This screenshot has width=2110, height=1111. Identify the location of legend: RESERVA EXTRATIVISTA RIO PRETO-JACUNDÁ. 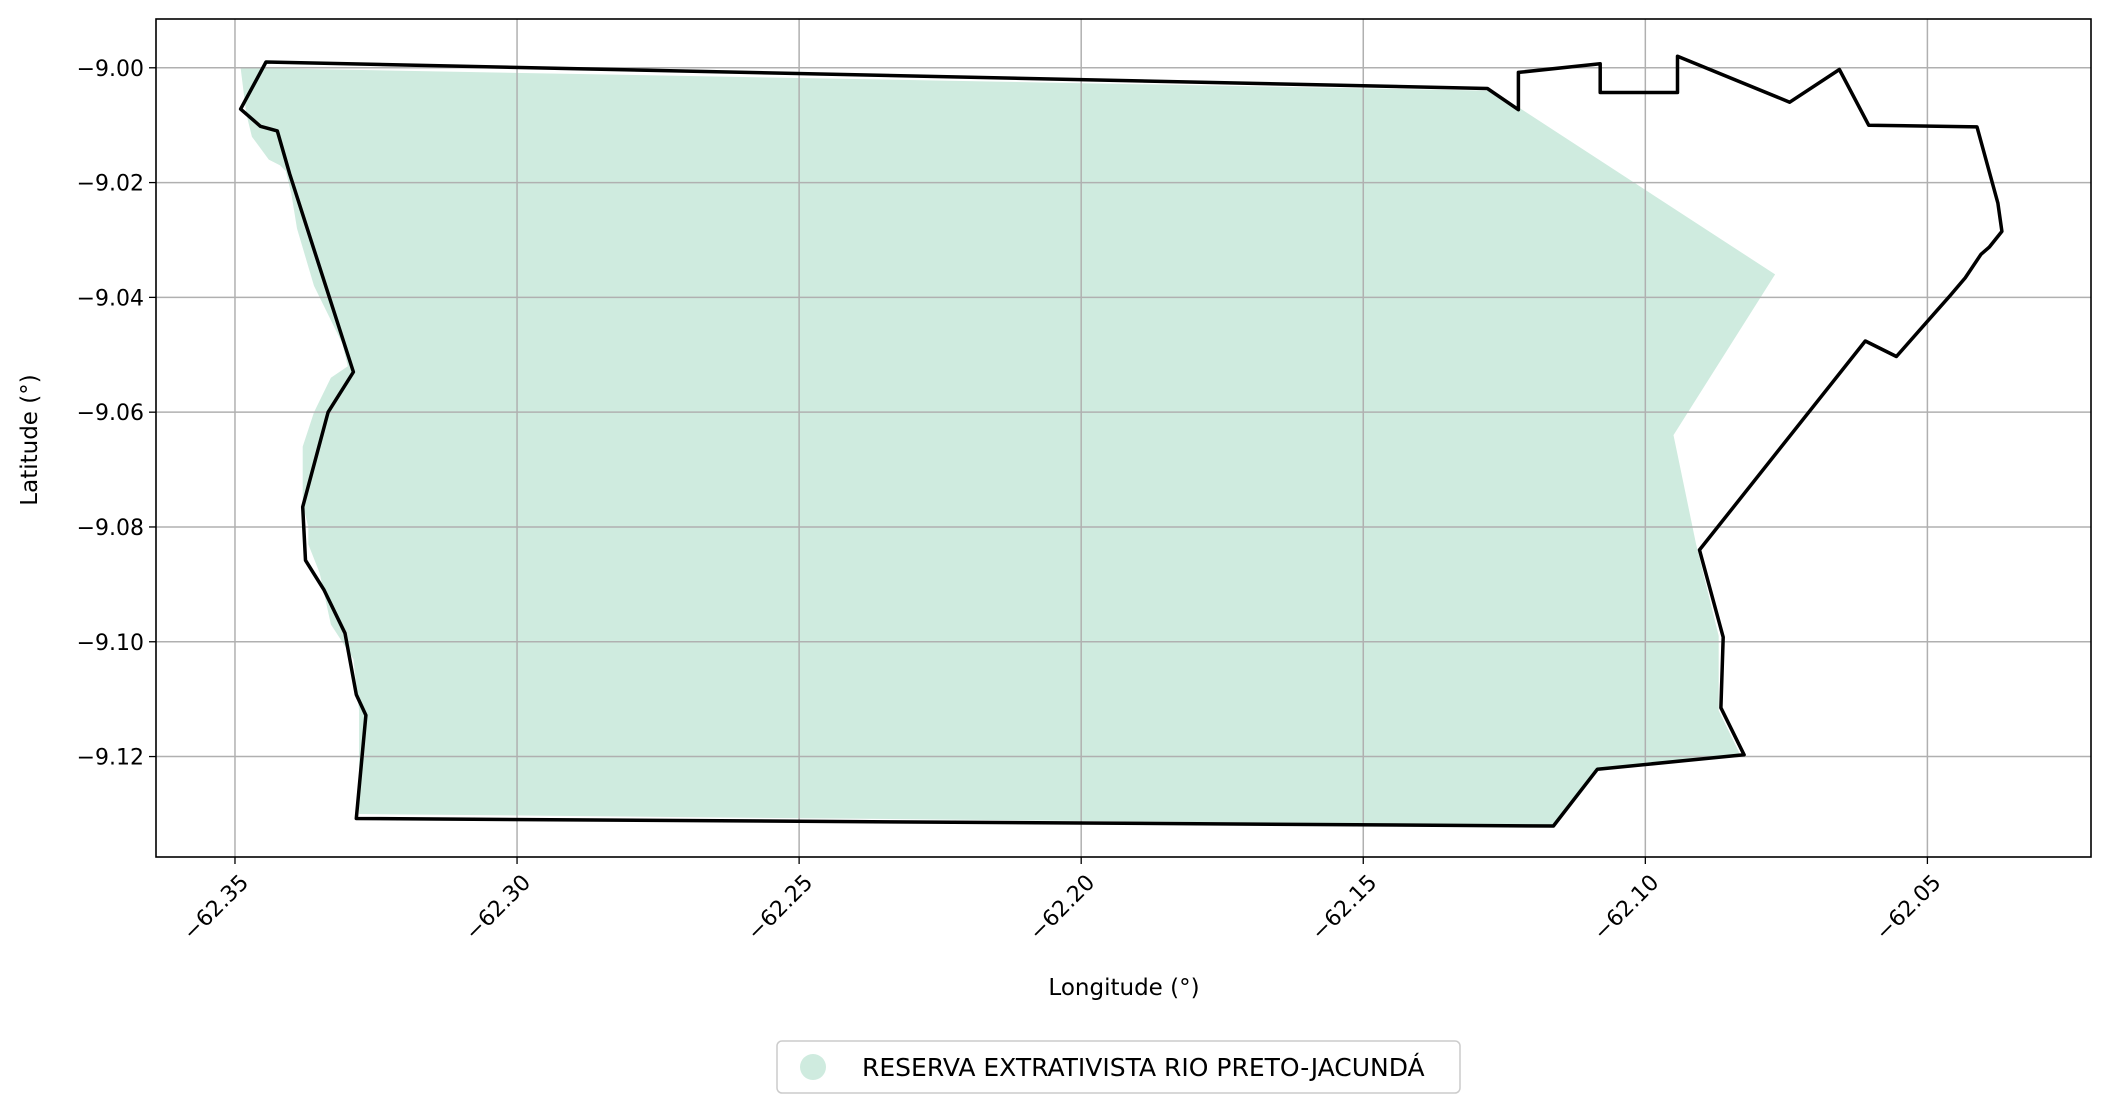
(1118, 1067).